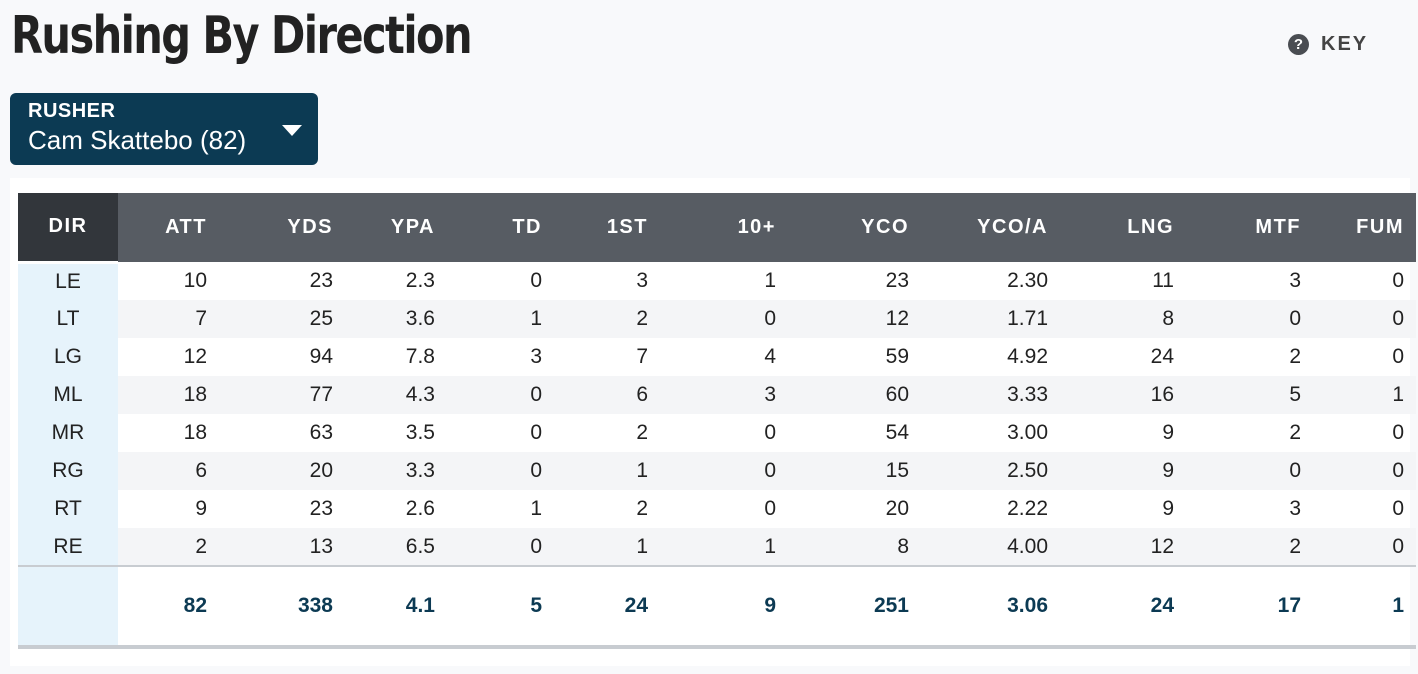  I want to click on cell-10-: 3, so click(724, 395).